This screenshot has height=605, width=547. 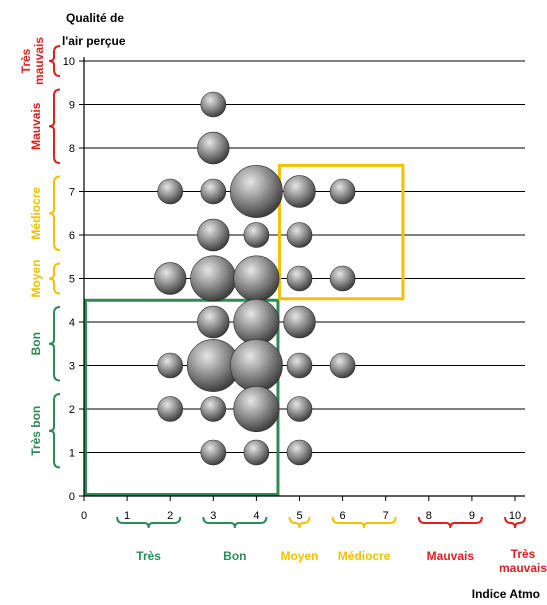 I want to click on x-tick-label: 3, so click(x=213, y=516).